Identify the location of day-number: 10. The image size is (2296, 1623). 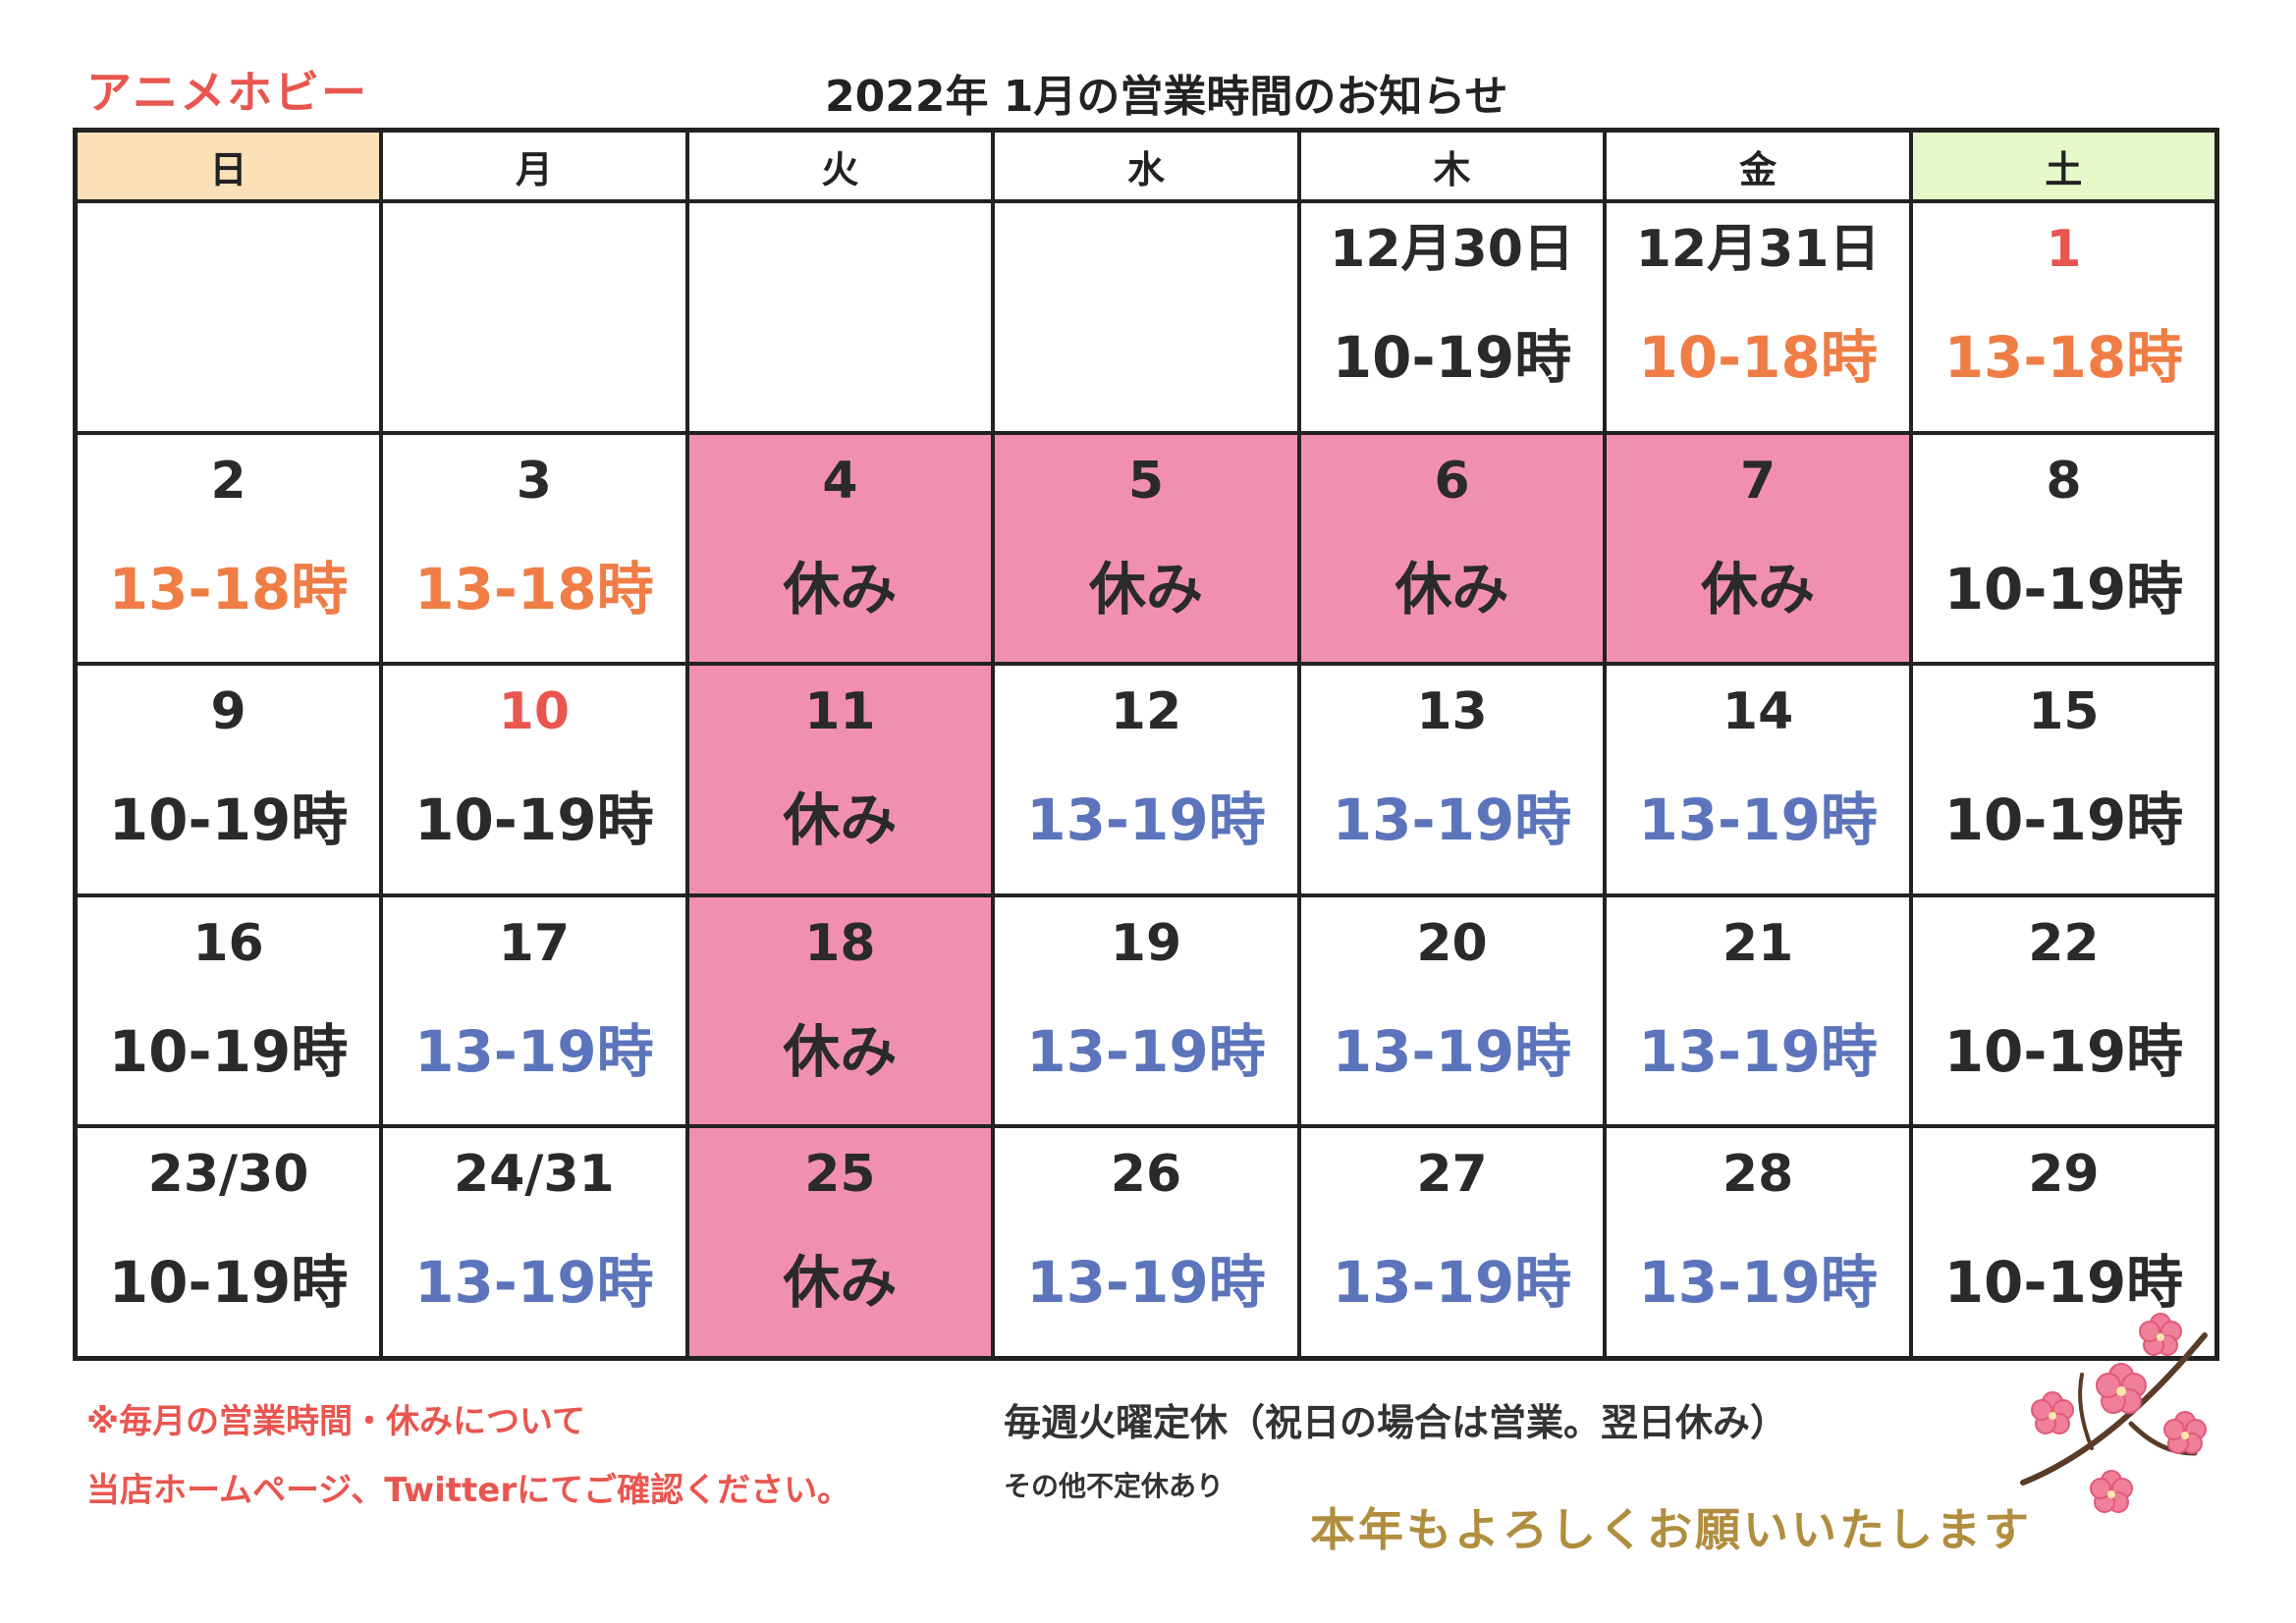
(534, 712).